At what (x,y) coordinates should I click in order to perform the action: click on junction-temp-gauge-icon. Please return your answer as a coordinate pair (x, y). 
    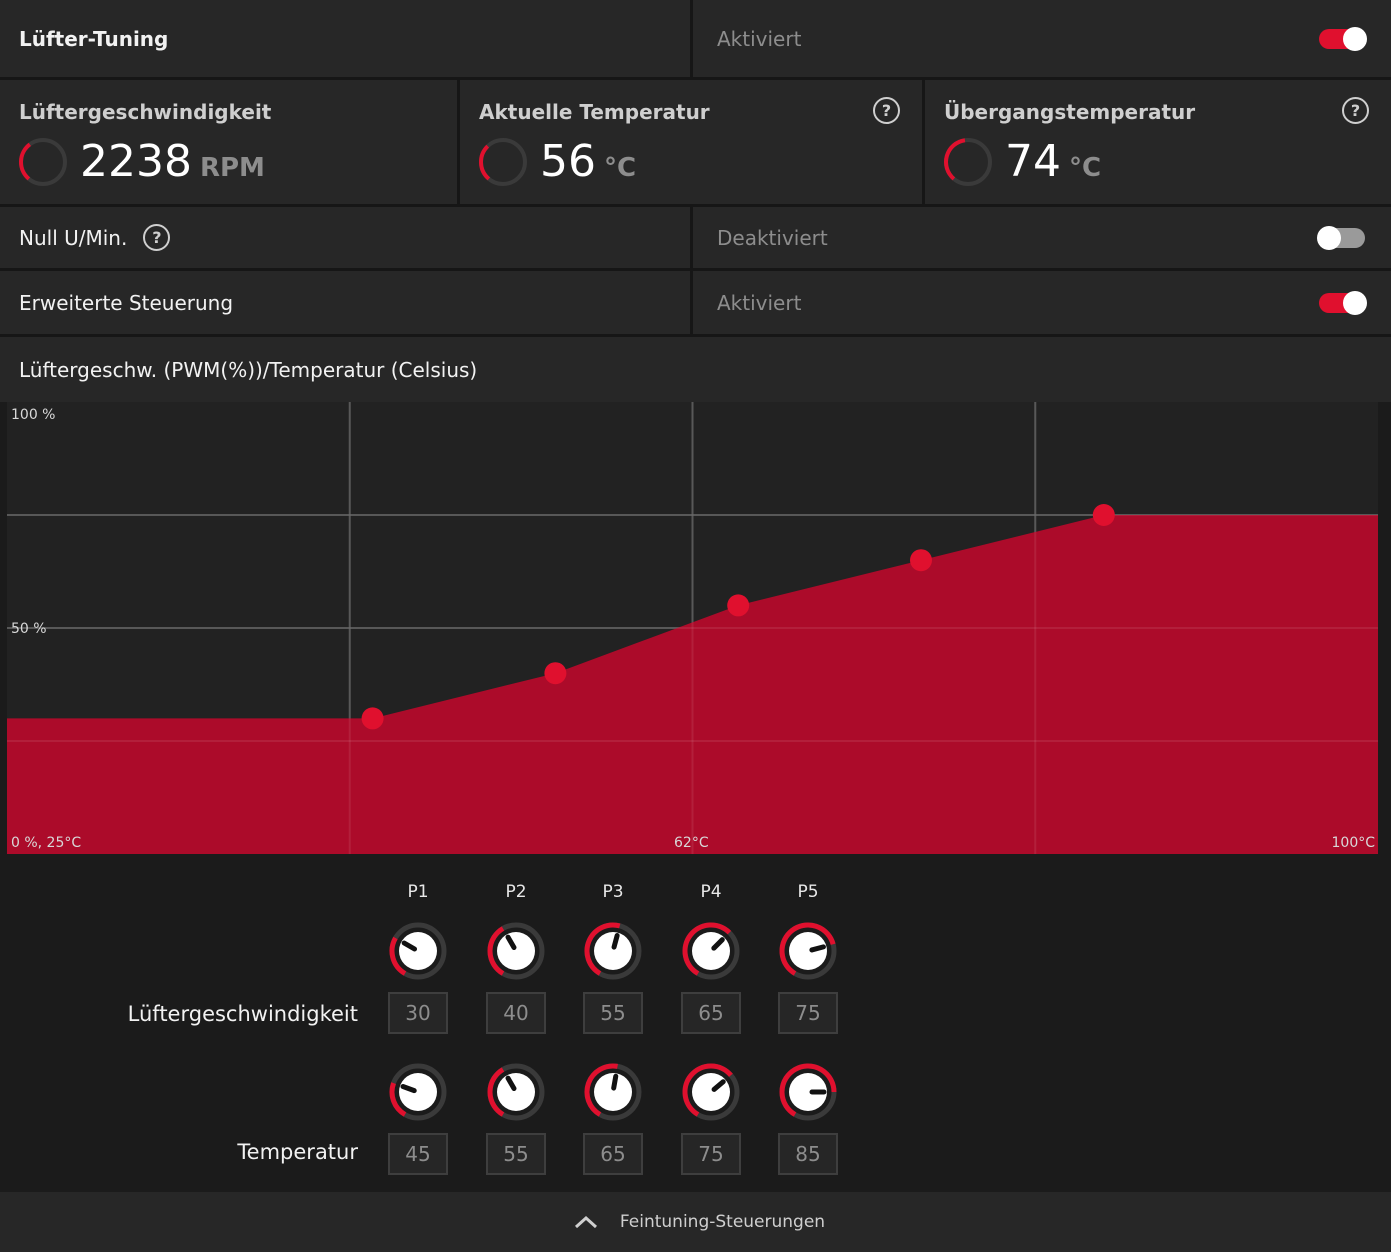
    Looking at the image, I should click on (968, 162).